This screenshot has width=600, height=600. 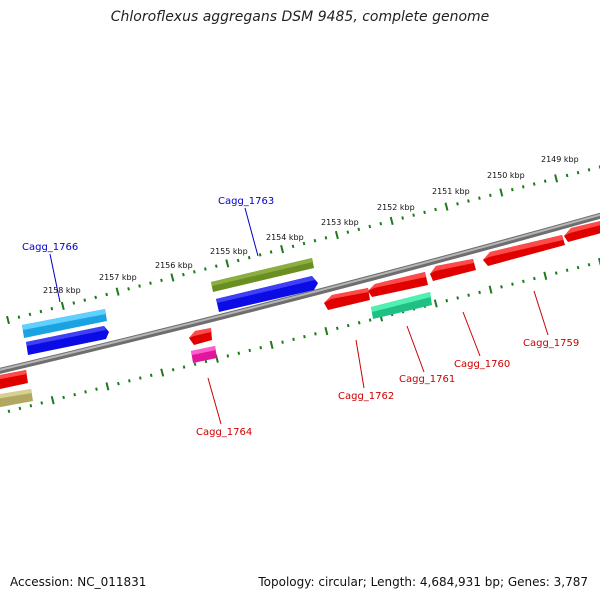 I want to click on gene-label-cagg-1763: Cagg_1763, so click(x=246, y=201).